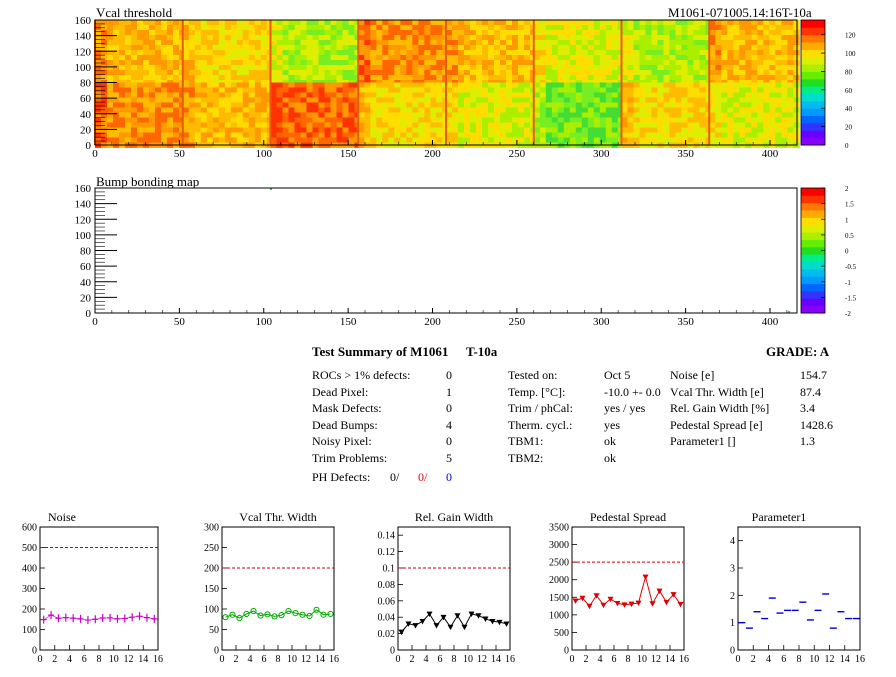 This screenshot has width=896, height=677. Describe the element at coordinates (83, 205) in the screenshot. I see `map-y-tick-label: 140` at that location.